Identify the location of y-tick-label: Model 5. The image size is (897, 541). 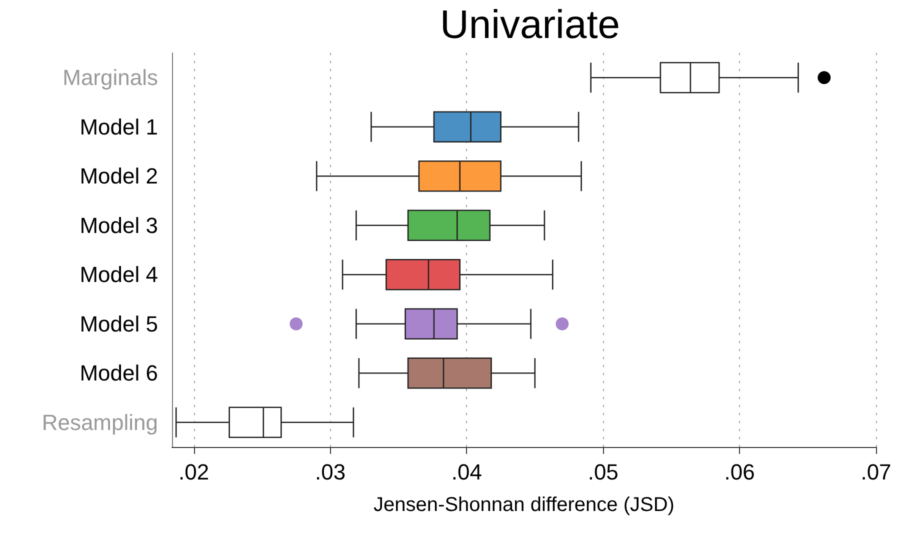
(119, 323).